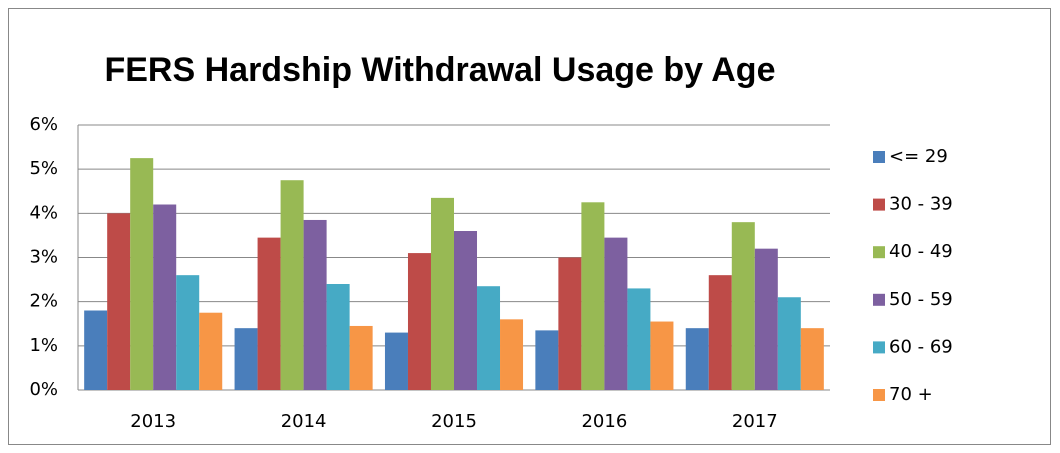  Describe the element at coordinates (921, 251) in the screenshot. I see `legend-label: 40 - 49` at that location.